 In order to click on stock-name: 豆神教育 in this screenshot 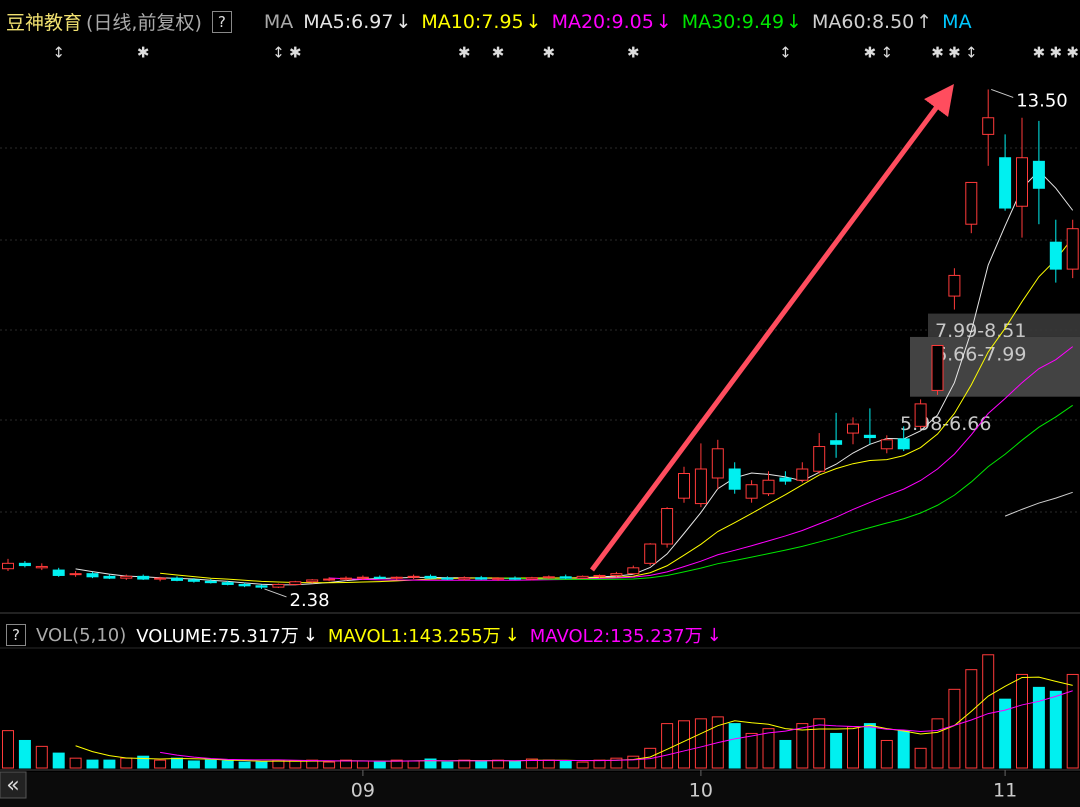, I will do `click(44, 23)`.